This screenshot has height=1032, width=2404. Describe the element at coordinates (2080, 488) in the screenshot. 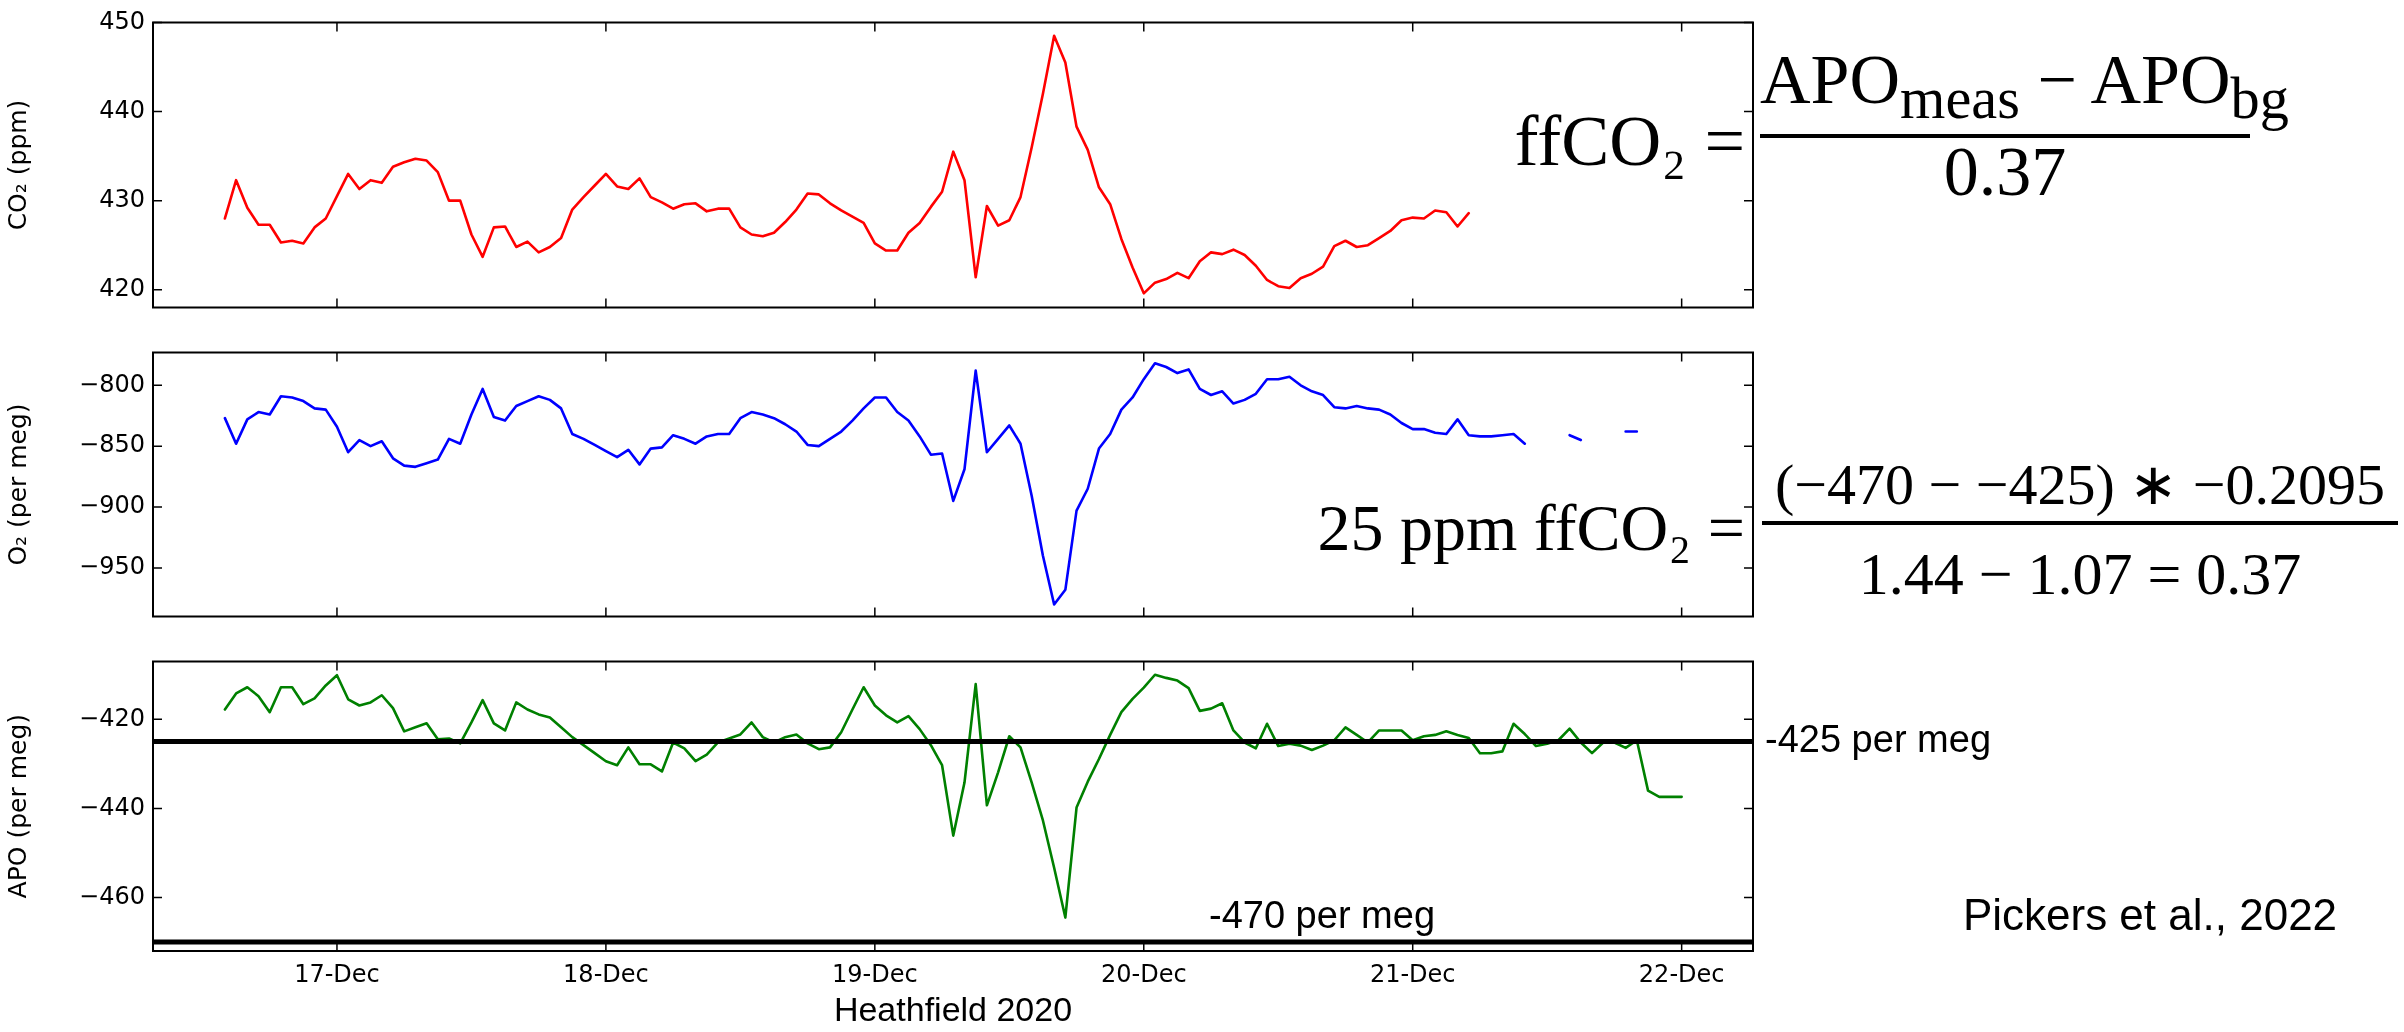

I see `text: (−470 − −425) ∗ −0.2095` at that location.